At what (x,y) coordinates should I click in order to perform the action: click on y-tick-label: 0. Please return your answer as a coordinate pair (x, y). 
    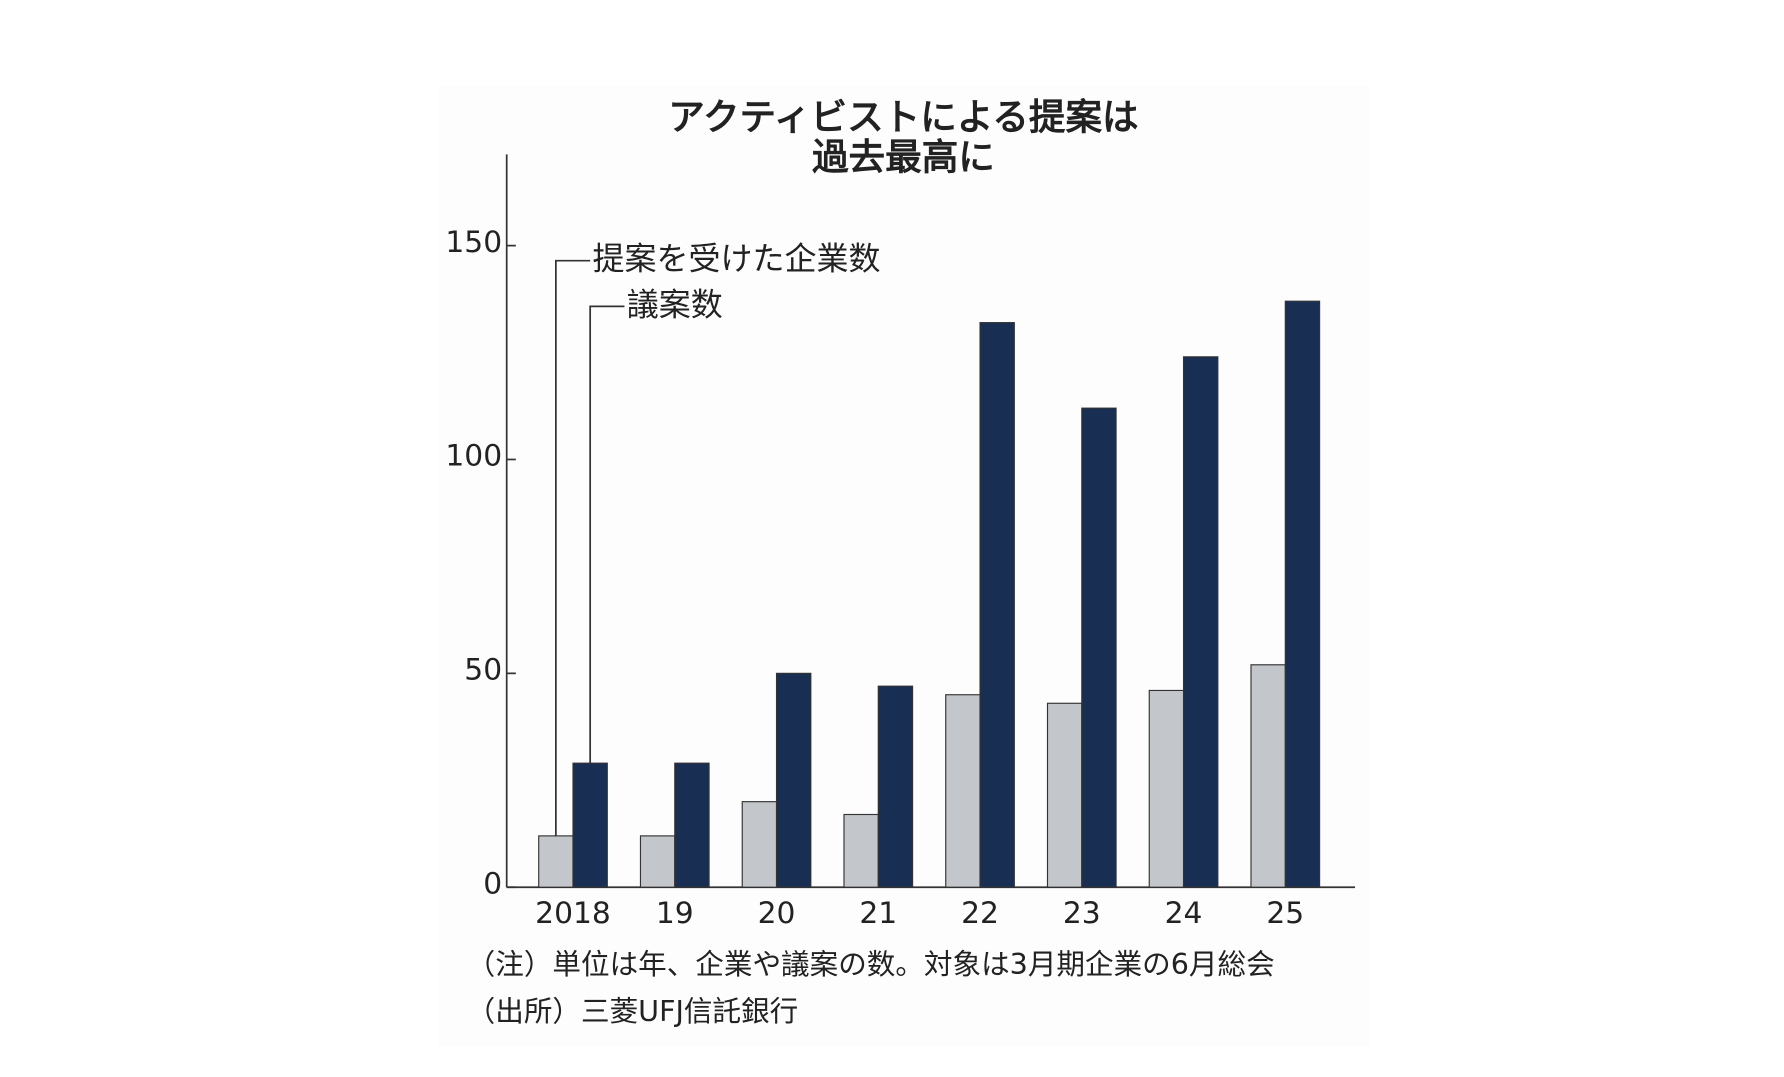
    Looking at the image, I should click on (492, 883).